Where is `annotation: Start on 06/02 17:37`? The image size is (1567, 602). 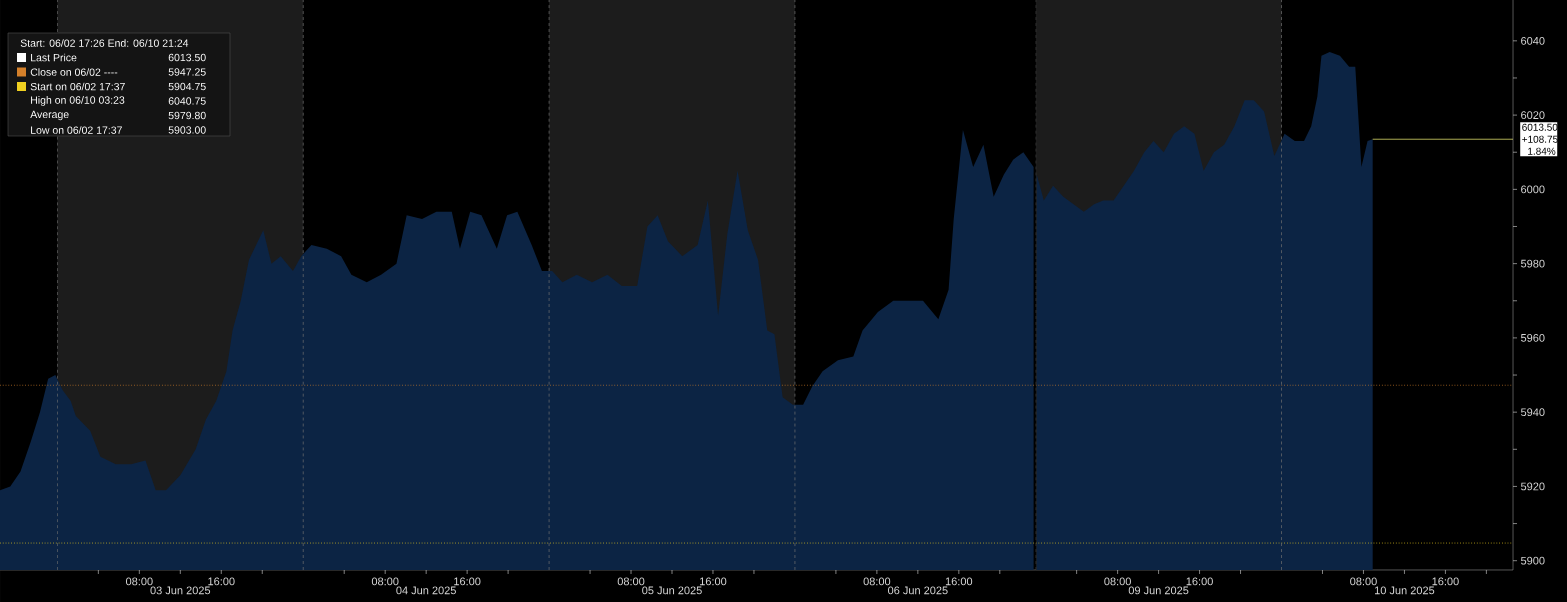
annotation: Start on 06/02 17:37 is located at coordinates (77, 86).